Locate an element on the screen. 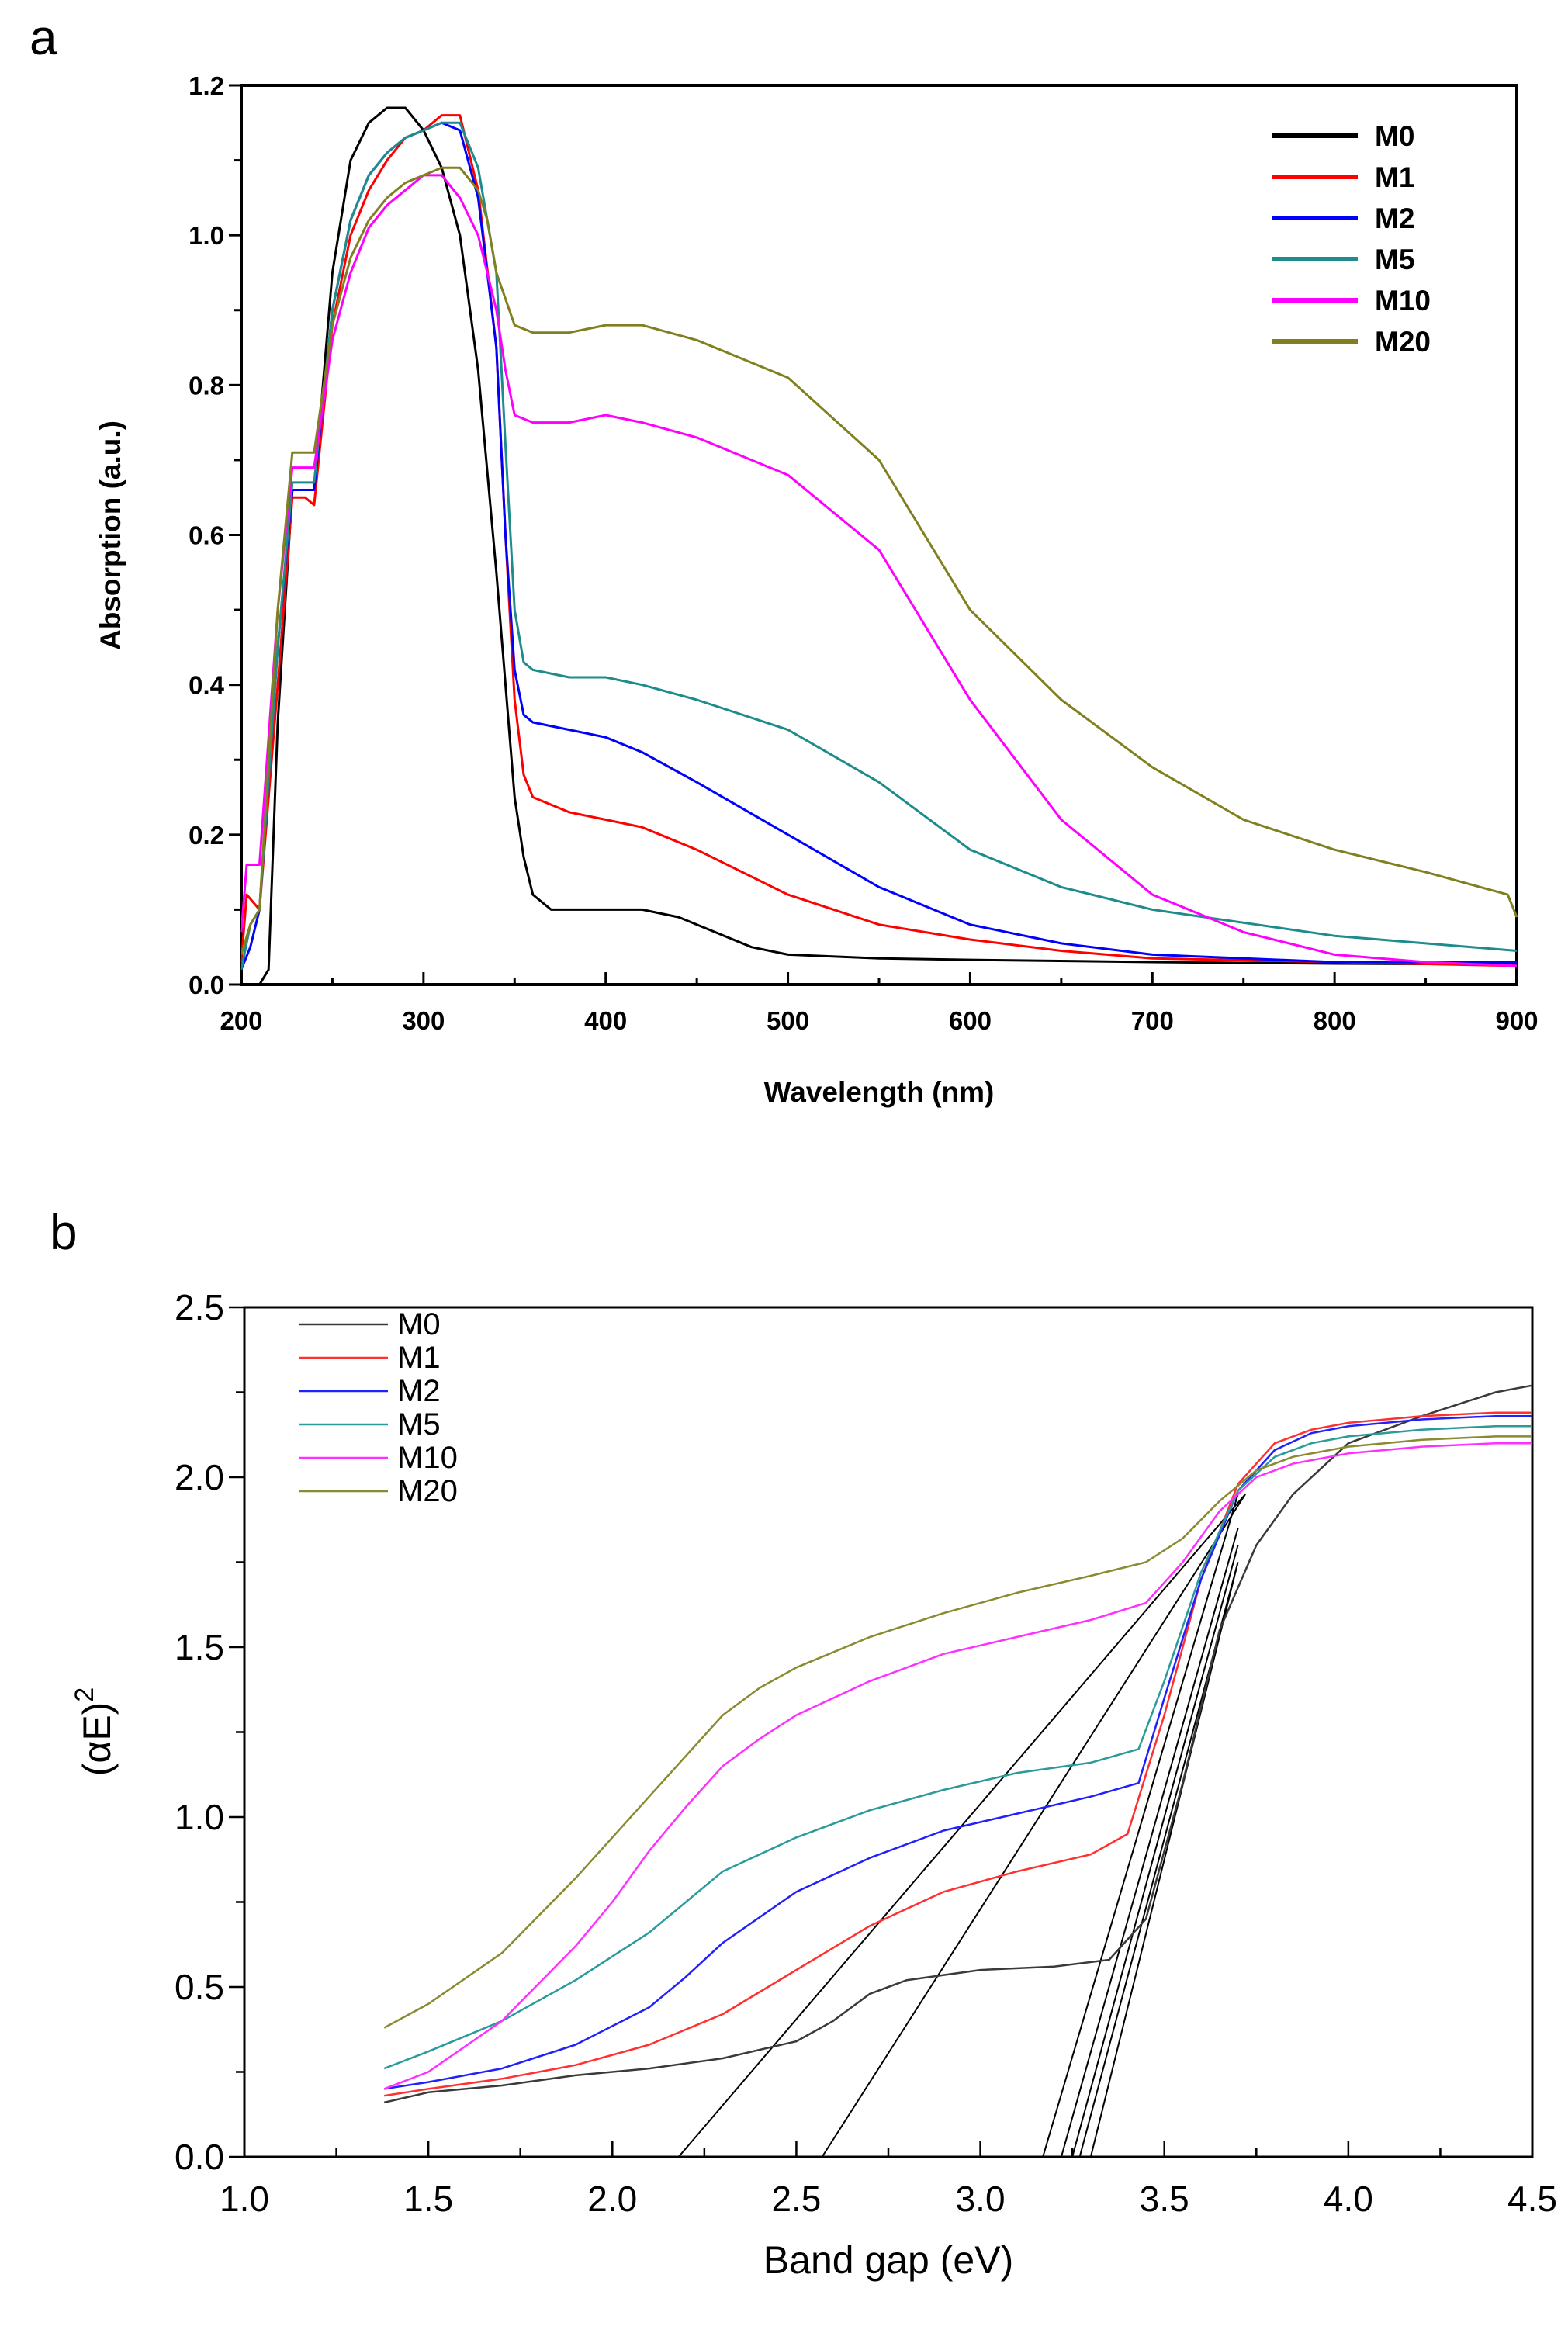 This screenshot has height=2326, width=1568. x-tick-label: 600 is located at coordinates (971, 1021).